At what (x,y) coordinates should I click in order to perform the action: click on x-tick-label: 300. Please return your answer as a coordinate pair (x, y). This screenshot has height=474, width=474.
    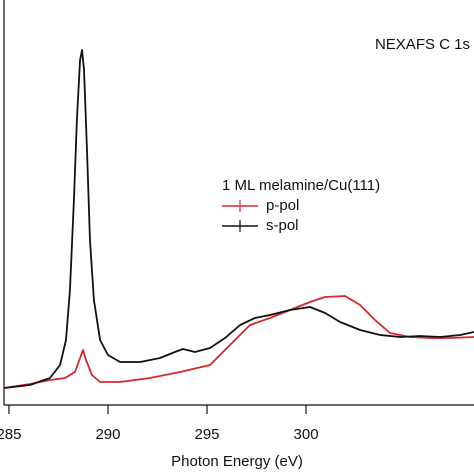
    Looking at the image, I should click on (306, 434).